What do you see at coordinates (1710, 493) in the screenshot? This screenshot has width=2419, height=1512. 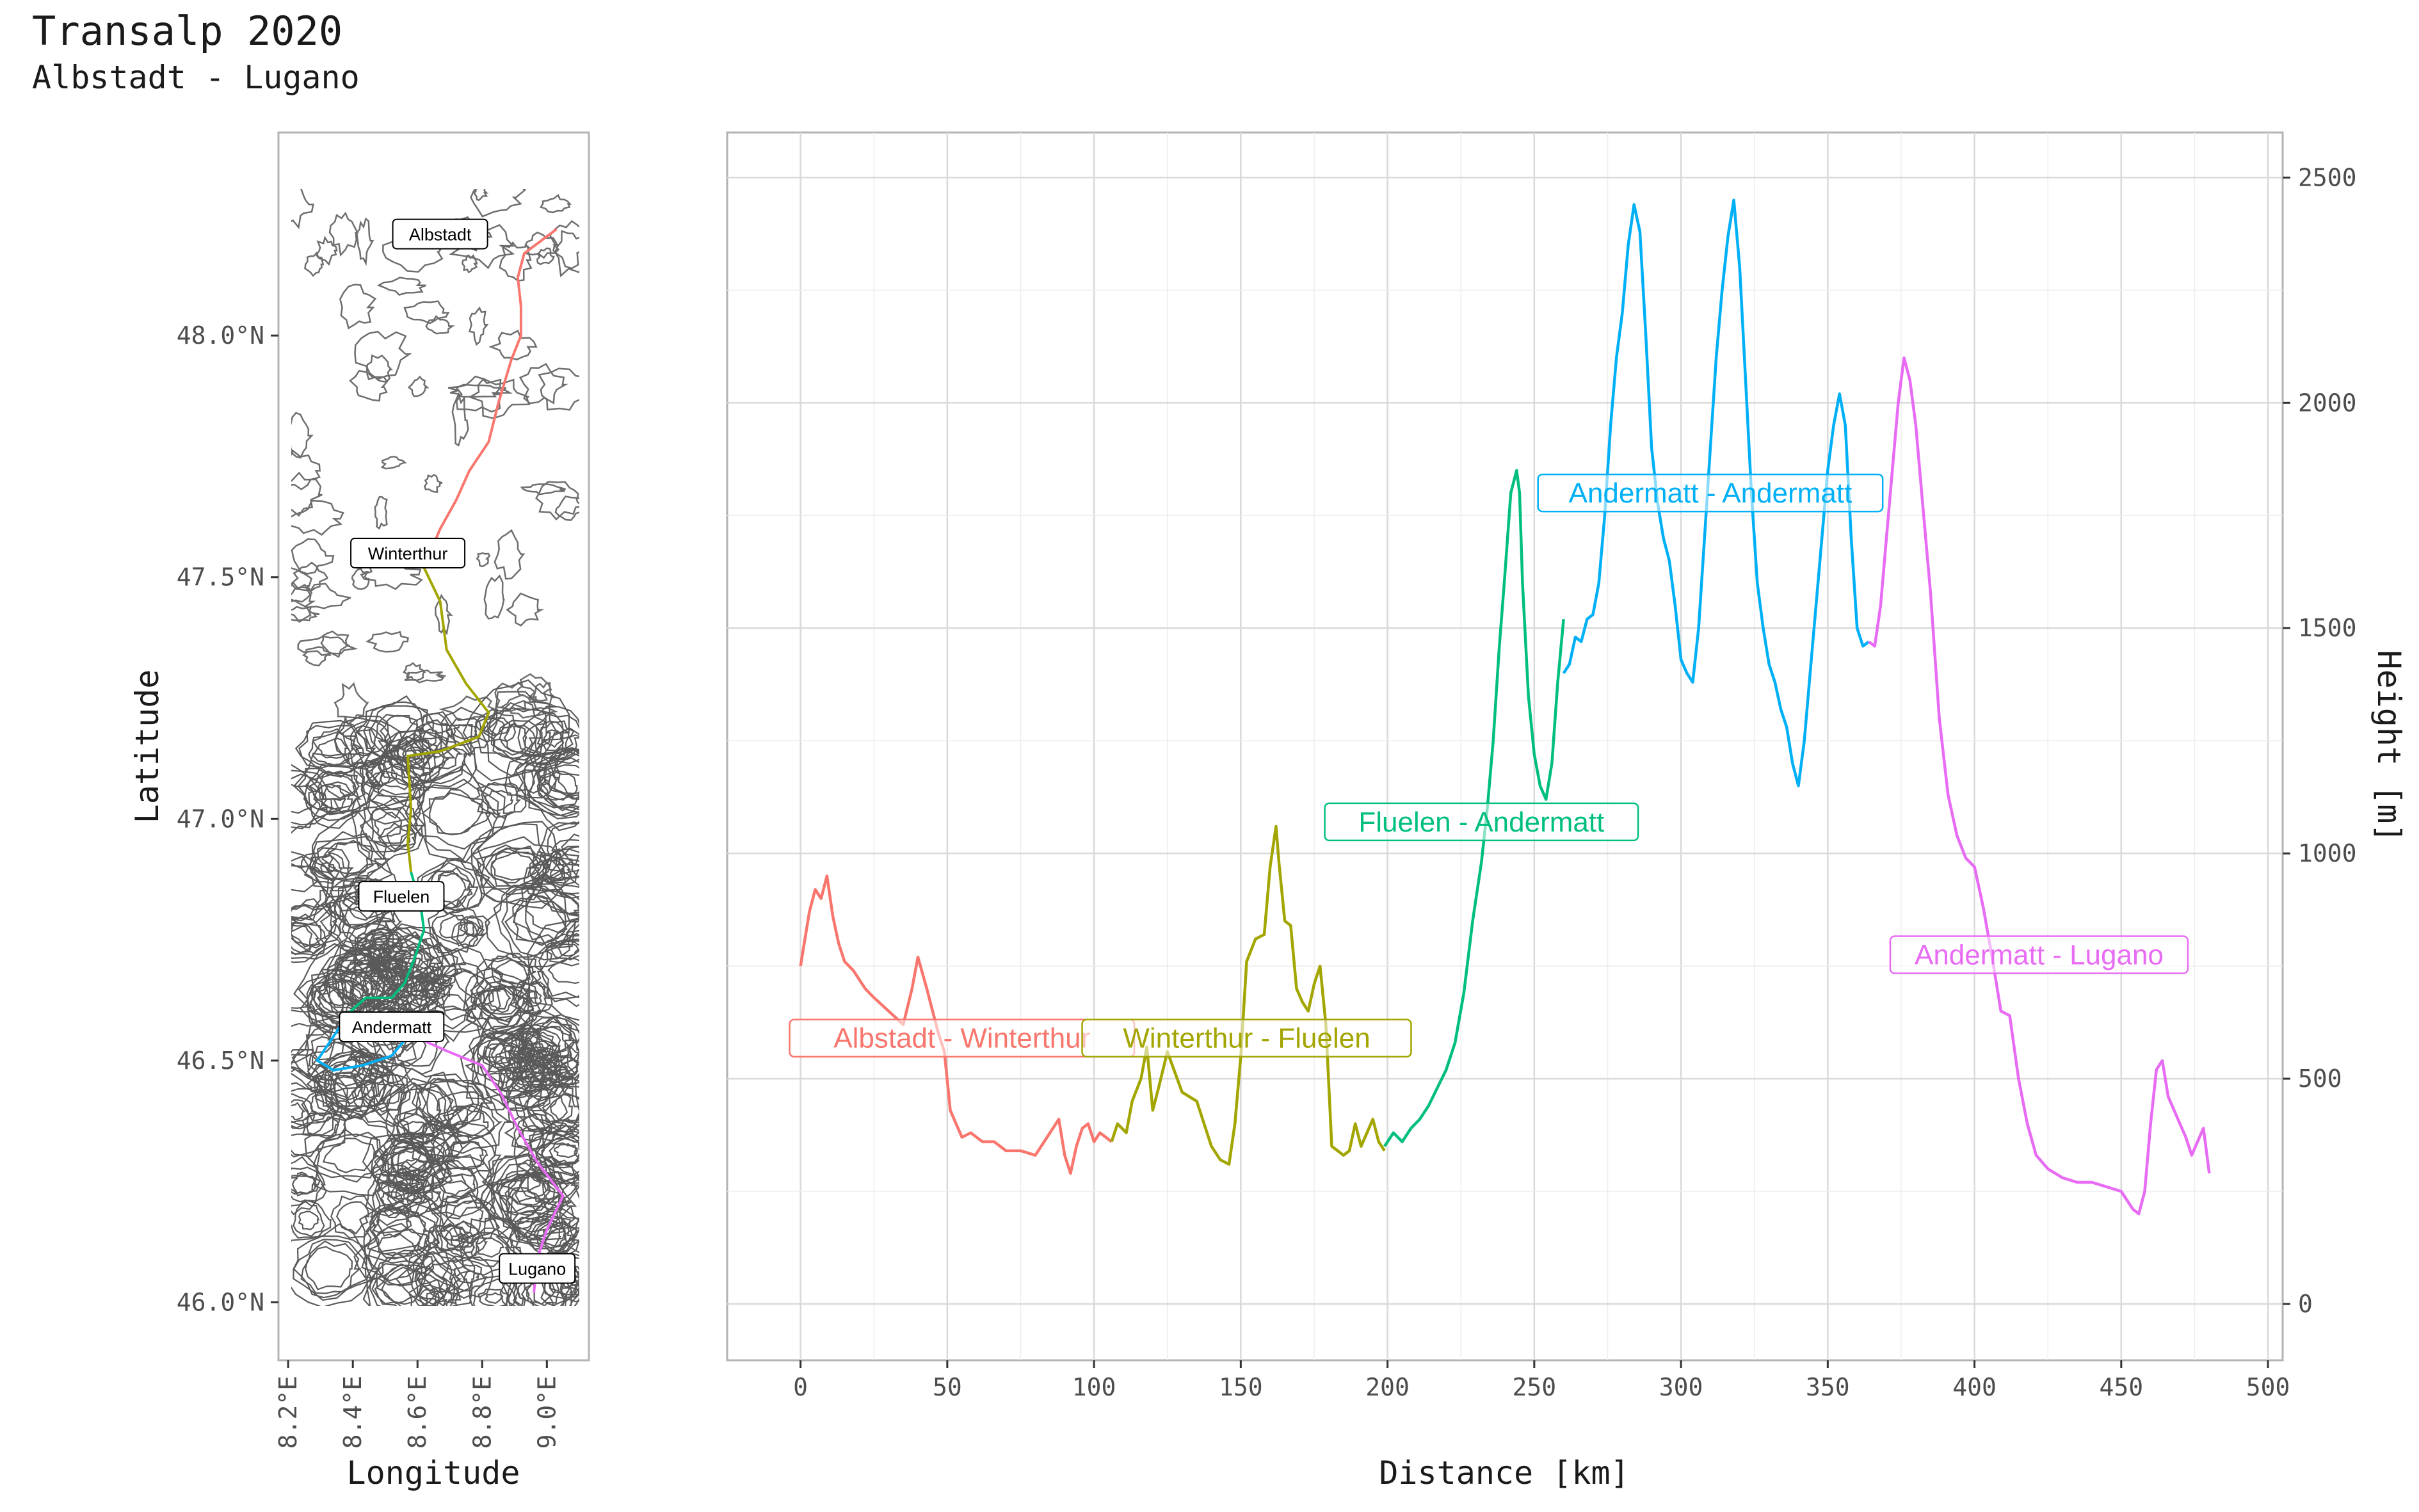 I see `series-label-text: Andermatt - Andermatt` at bounding box center [1710, 493].